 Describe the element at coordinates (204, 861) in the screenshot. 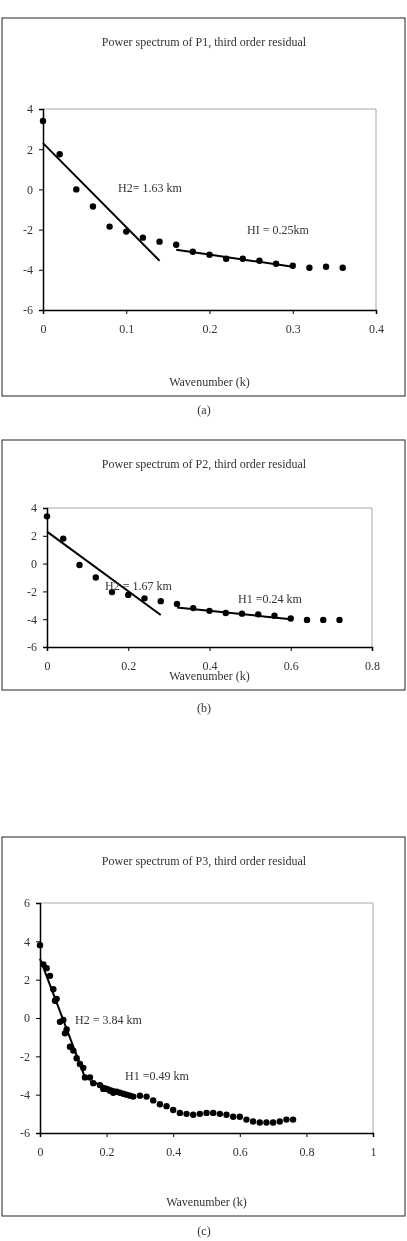

I see `chart-title: Power spectrum of P3, third order residual` at that location.